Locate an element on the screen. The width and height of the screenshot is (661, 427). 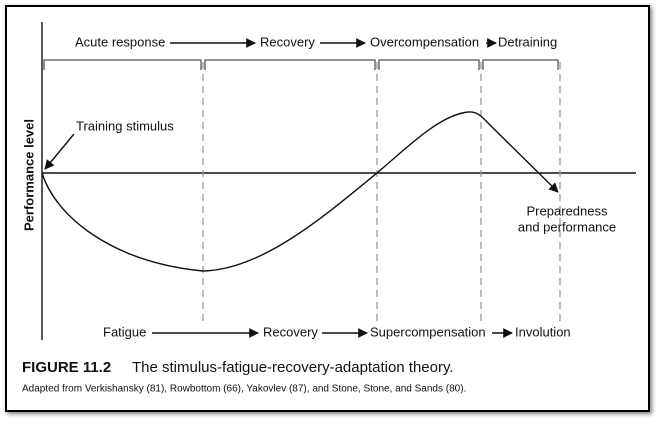
top-phase: Recovery is located at coordinates (287, 41).